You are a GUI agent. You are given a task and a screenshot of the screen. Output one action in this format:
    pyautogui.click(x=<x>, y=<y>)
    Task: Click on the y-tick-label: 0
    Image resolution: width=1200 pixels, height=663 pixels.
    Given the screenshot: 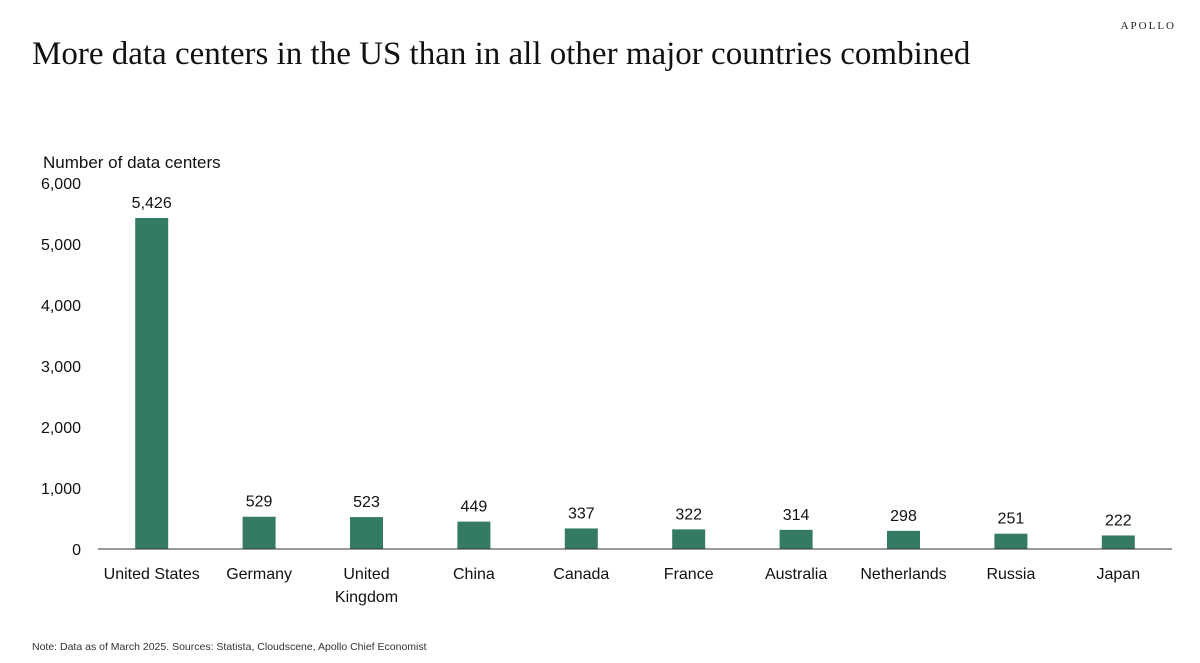 What is the action you would take?
    pyautogui.click(x=76, y=550)
    